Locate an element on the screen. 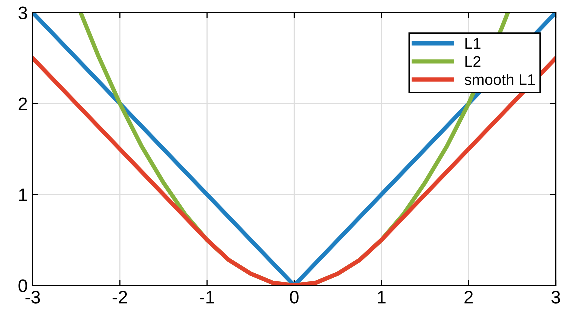 This screenshot has height=321, width=578. legend-label: smooth L1 is located at coordinates (500, 80).